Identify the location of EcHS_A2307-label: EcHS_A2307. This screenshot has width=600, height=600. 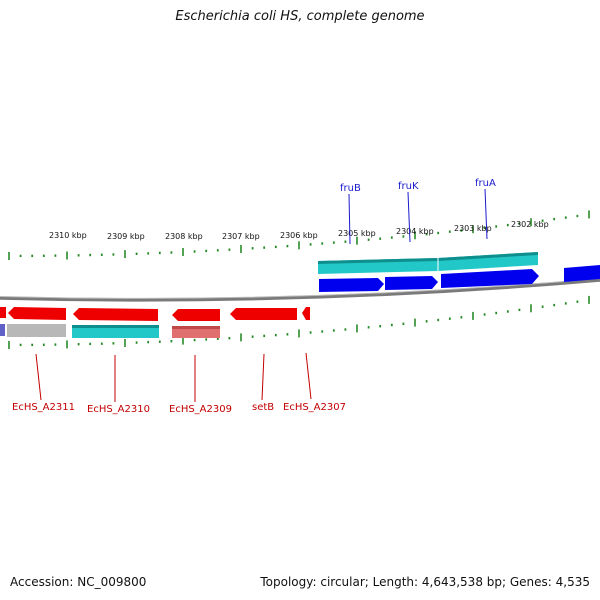
(314, 407).